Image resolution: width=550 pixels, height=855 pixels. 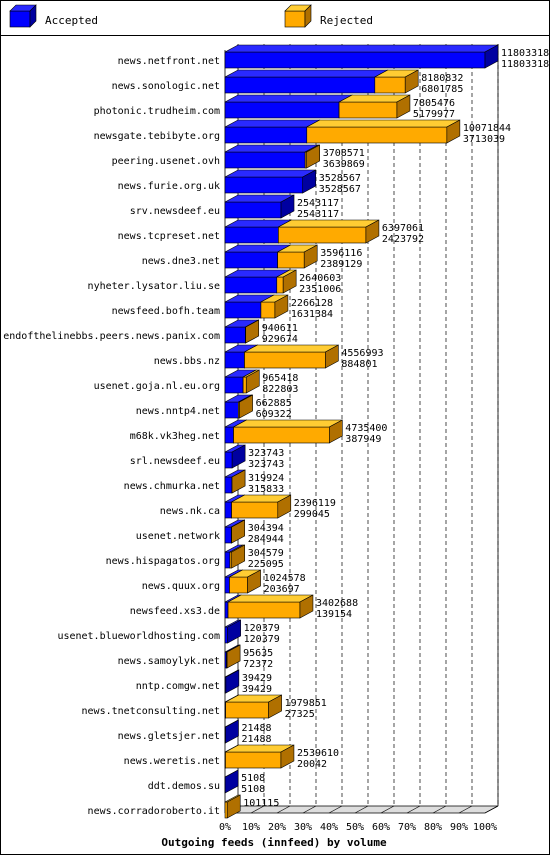 I want to click on value-label-offered: 6397061, so click(x=403, y=228).